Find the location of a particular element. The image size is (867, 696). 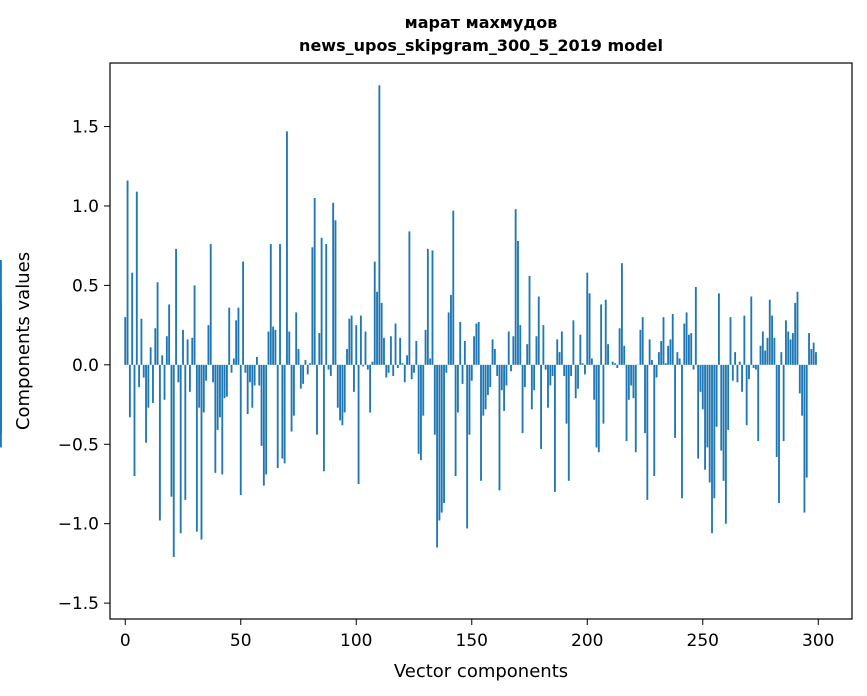

x-tick-label: 50 is located at coordinates (241, 641).